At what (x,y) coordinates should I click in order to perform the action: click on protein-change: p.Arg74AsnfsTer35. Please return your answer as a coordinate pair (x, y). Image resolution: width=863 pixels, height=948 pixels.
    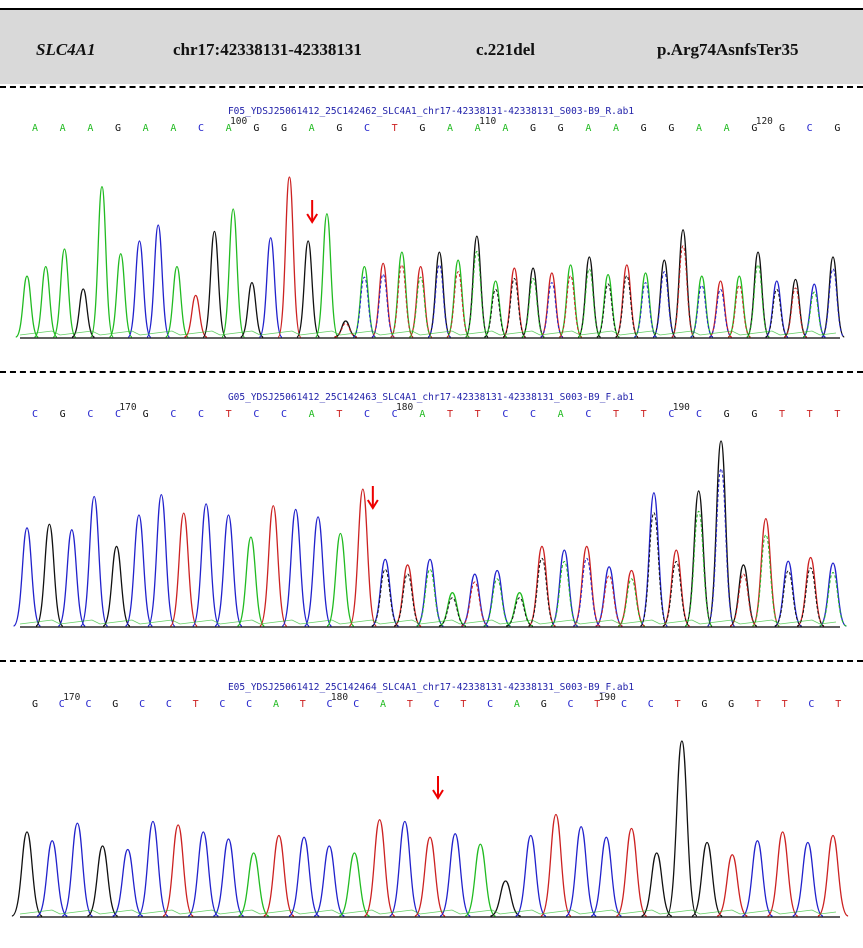
    Looking at the image, I should click on (728, 49).